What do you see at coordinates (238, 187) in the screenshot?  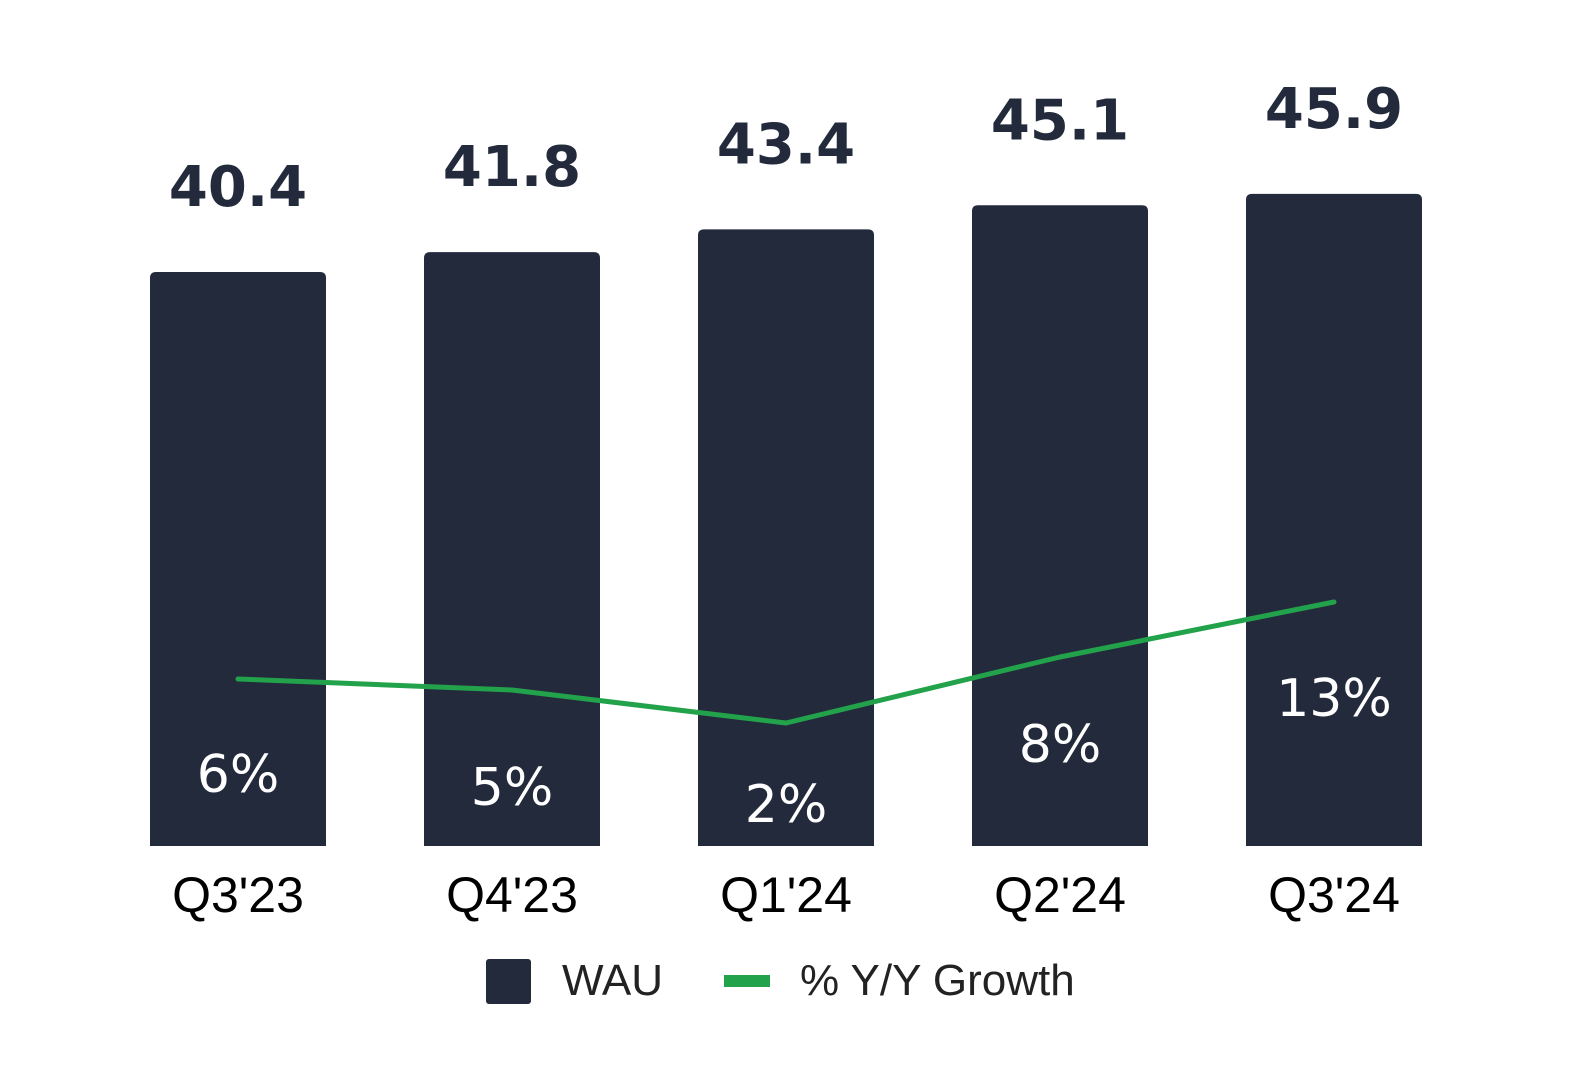 I see `bar-value-label-0: 40.4` at bounding box center [238, 187].